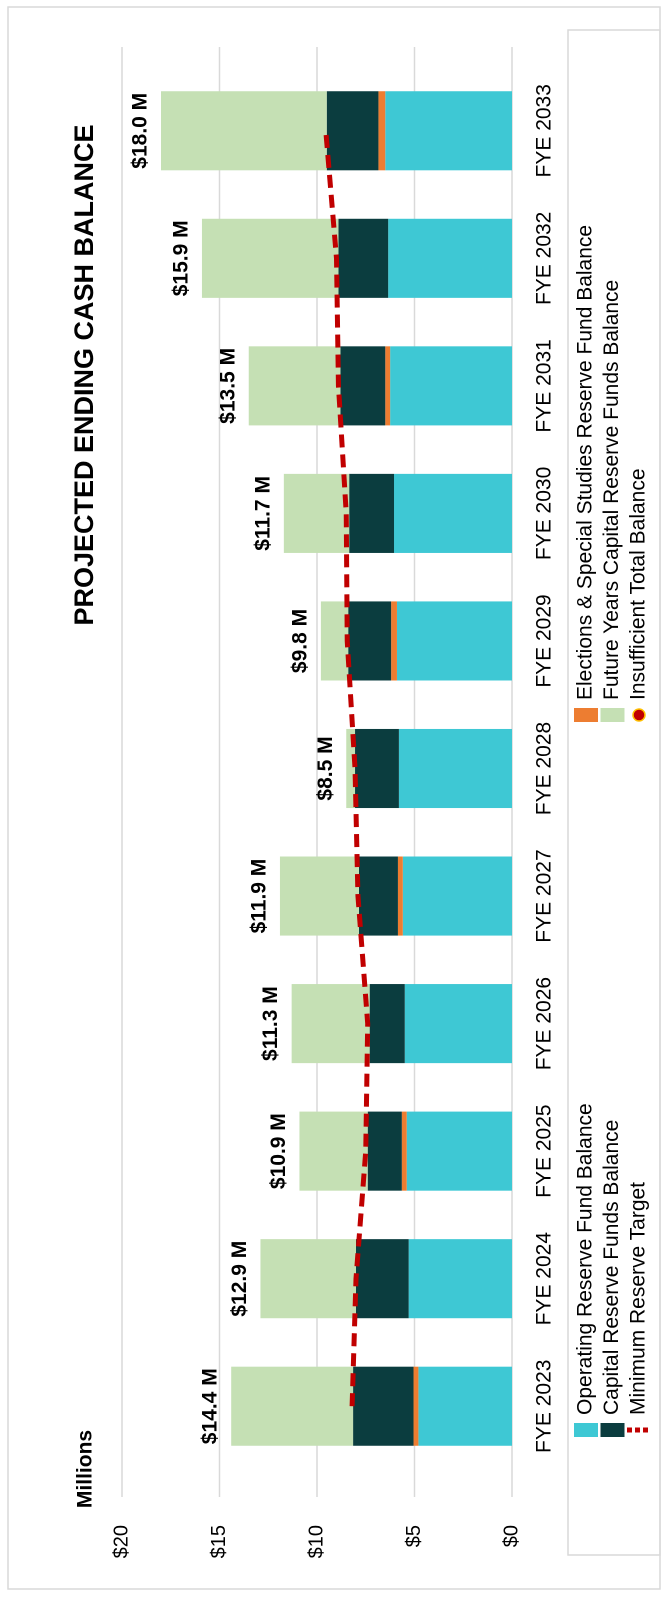  What do you see at coordinates (544, 768) in the screenshot?
I see `x-tick-label: FYE 2028` at bounding box center [544, 768].